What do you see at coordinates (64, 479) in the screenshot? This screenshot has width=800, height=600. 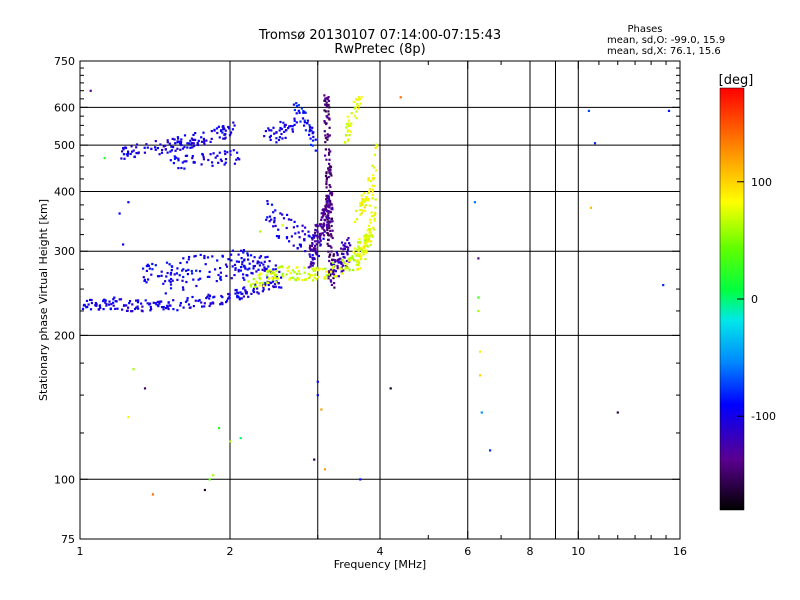 I see `y-tick-label: 100` at bounding box center [64, 479].